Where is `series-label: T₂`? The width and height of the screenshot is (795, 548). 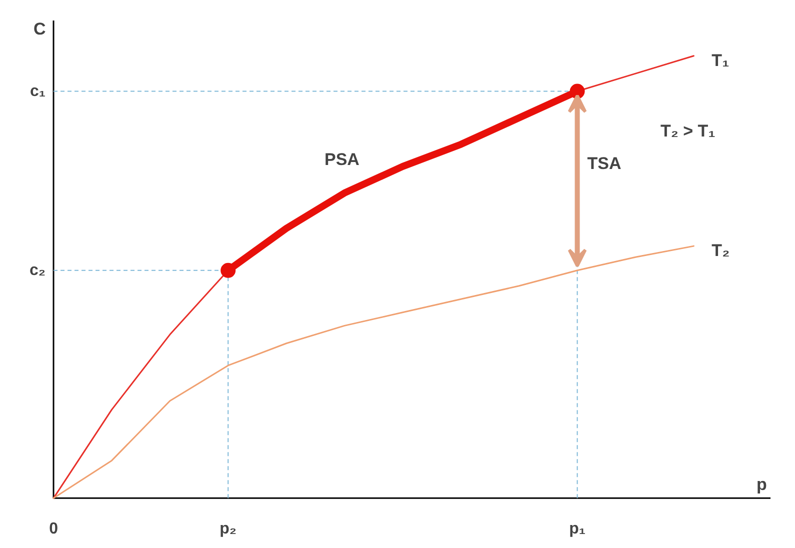
series-label: T₂ is located at coordinates (721, 250).